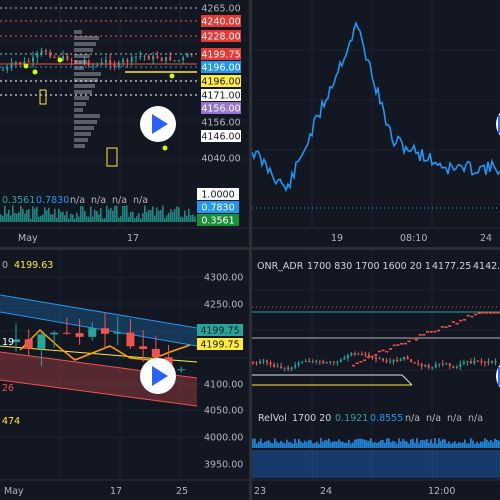  What do you see at coordinates (374, 361) in the screenshot?
I see `candlestick-series` at bounding box center [374, 361].